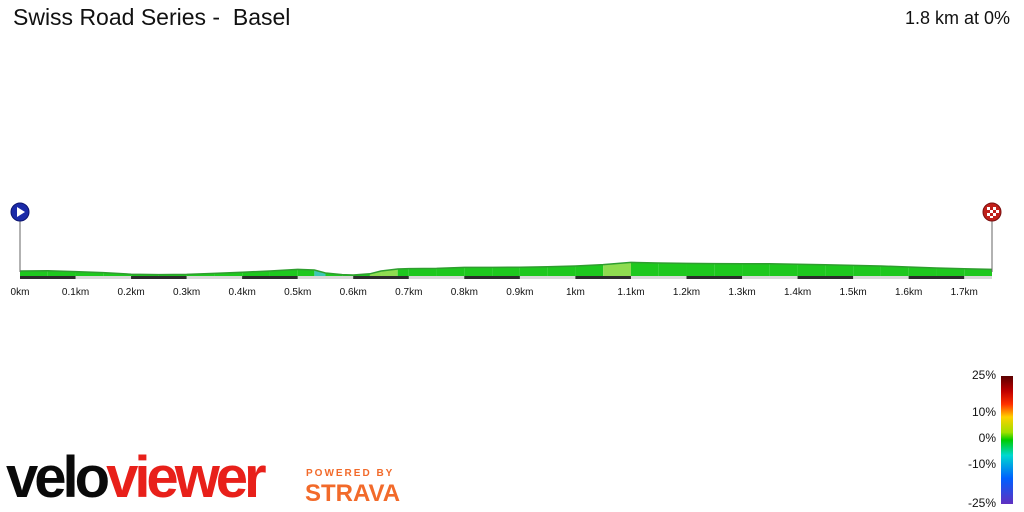 The image size is (1024, 512). I want to click on legend-label-minus-25: -25%, so click(981, 503).